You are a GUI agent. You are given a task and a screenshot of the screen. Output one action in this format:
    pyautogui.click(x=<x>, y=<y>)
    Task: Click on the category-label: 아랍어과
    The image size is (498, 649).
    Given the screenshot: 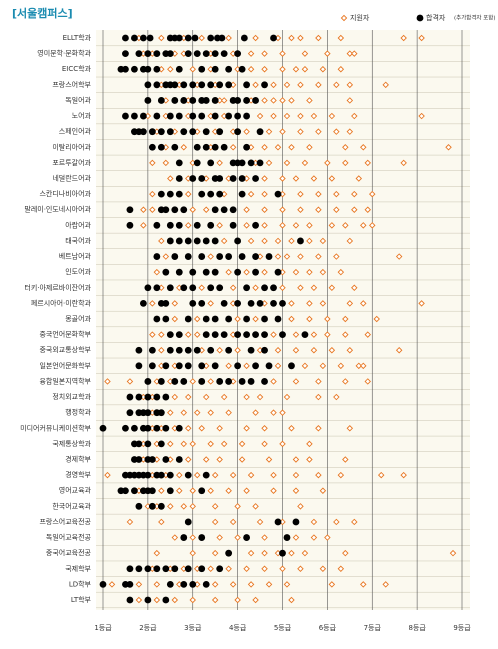 What is the action you would take?
    pyautogui.click(x=78, y=224)
    